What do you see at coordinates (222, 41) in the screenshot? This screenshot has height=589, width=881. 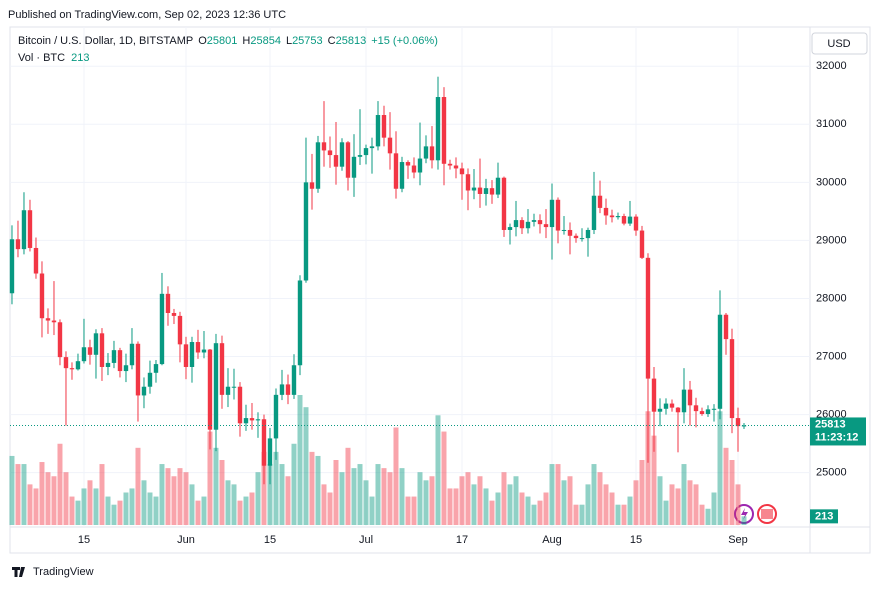 I see `ohlc-value: 25801` at bounding box center [222, 41].